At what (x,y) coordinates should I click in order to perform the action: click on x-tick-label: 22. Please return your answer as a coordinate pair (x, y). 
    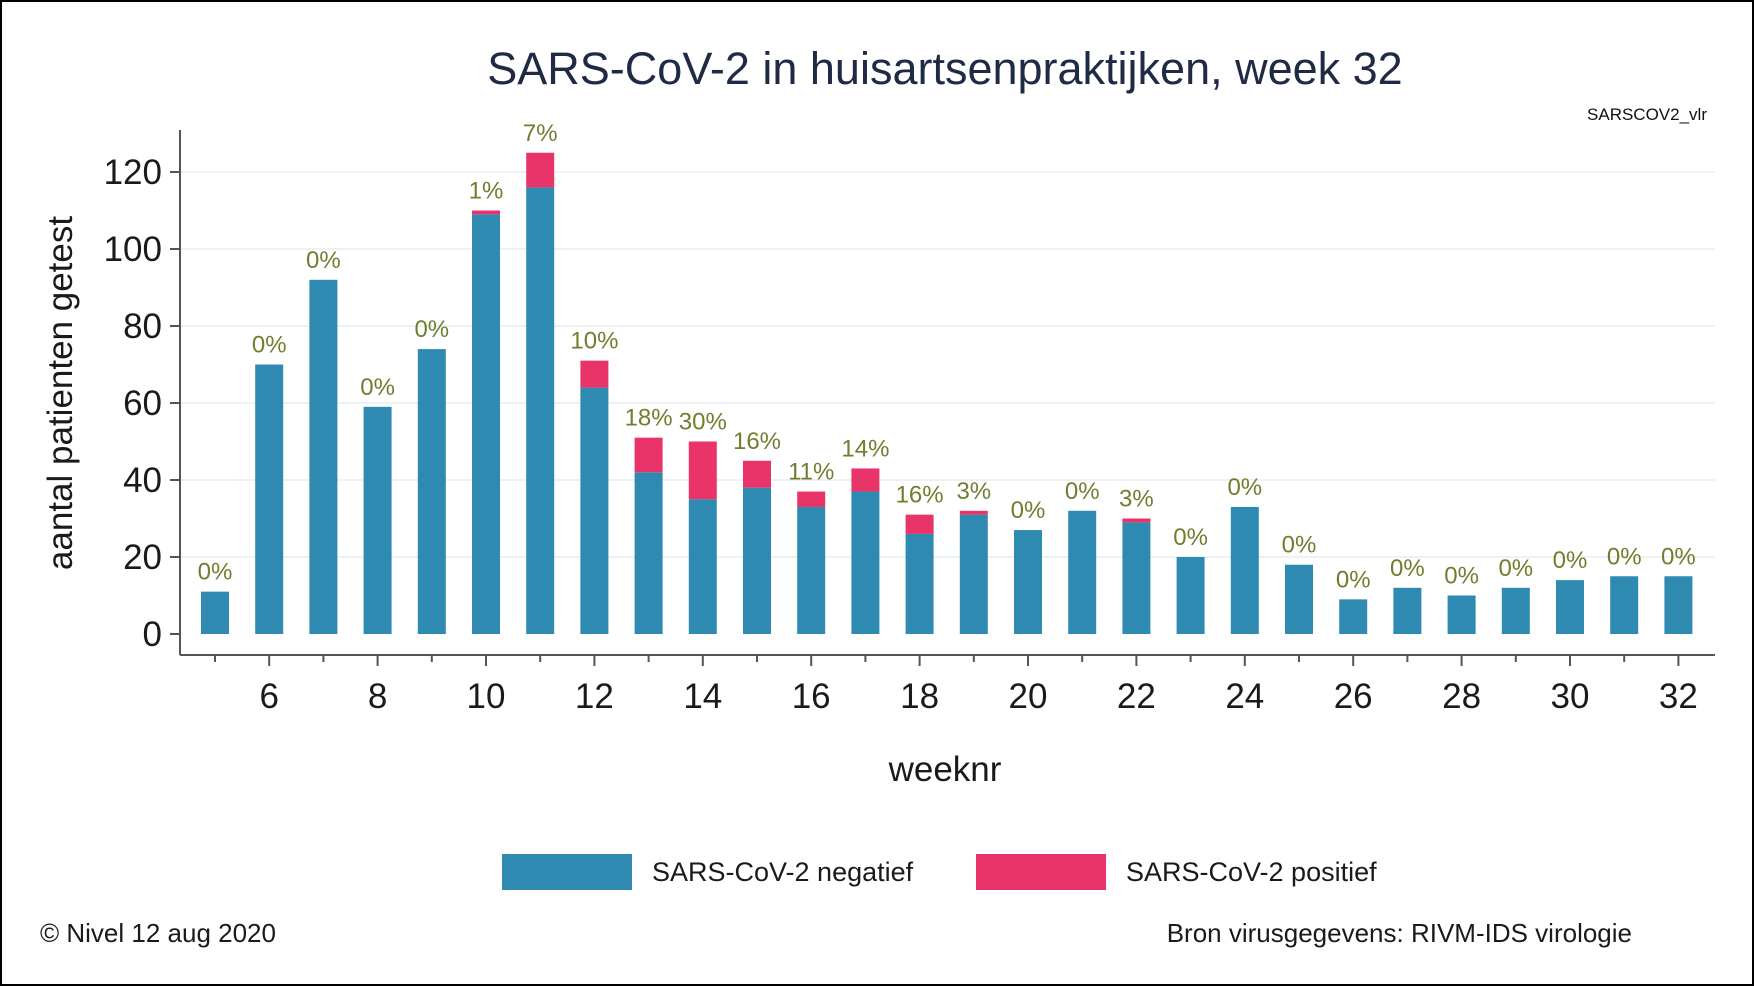
    Looking at the image, I should click on (1136, 696).